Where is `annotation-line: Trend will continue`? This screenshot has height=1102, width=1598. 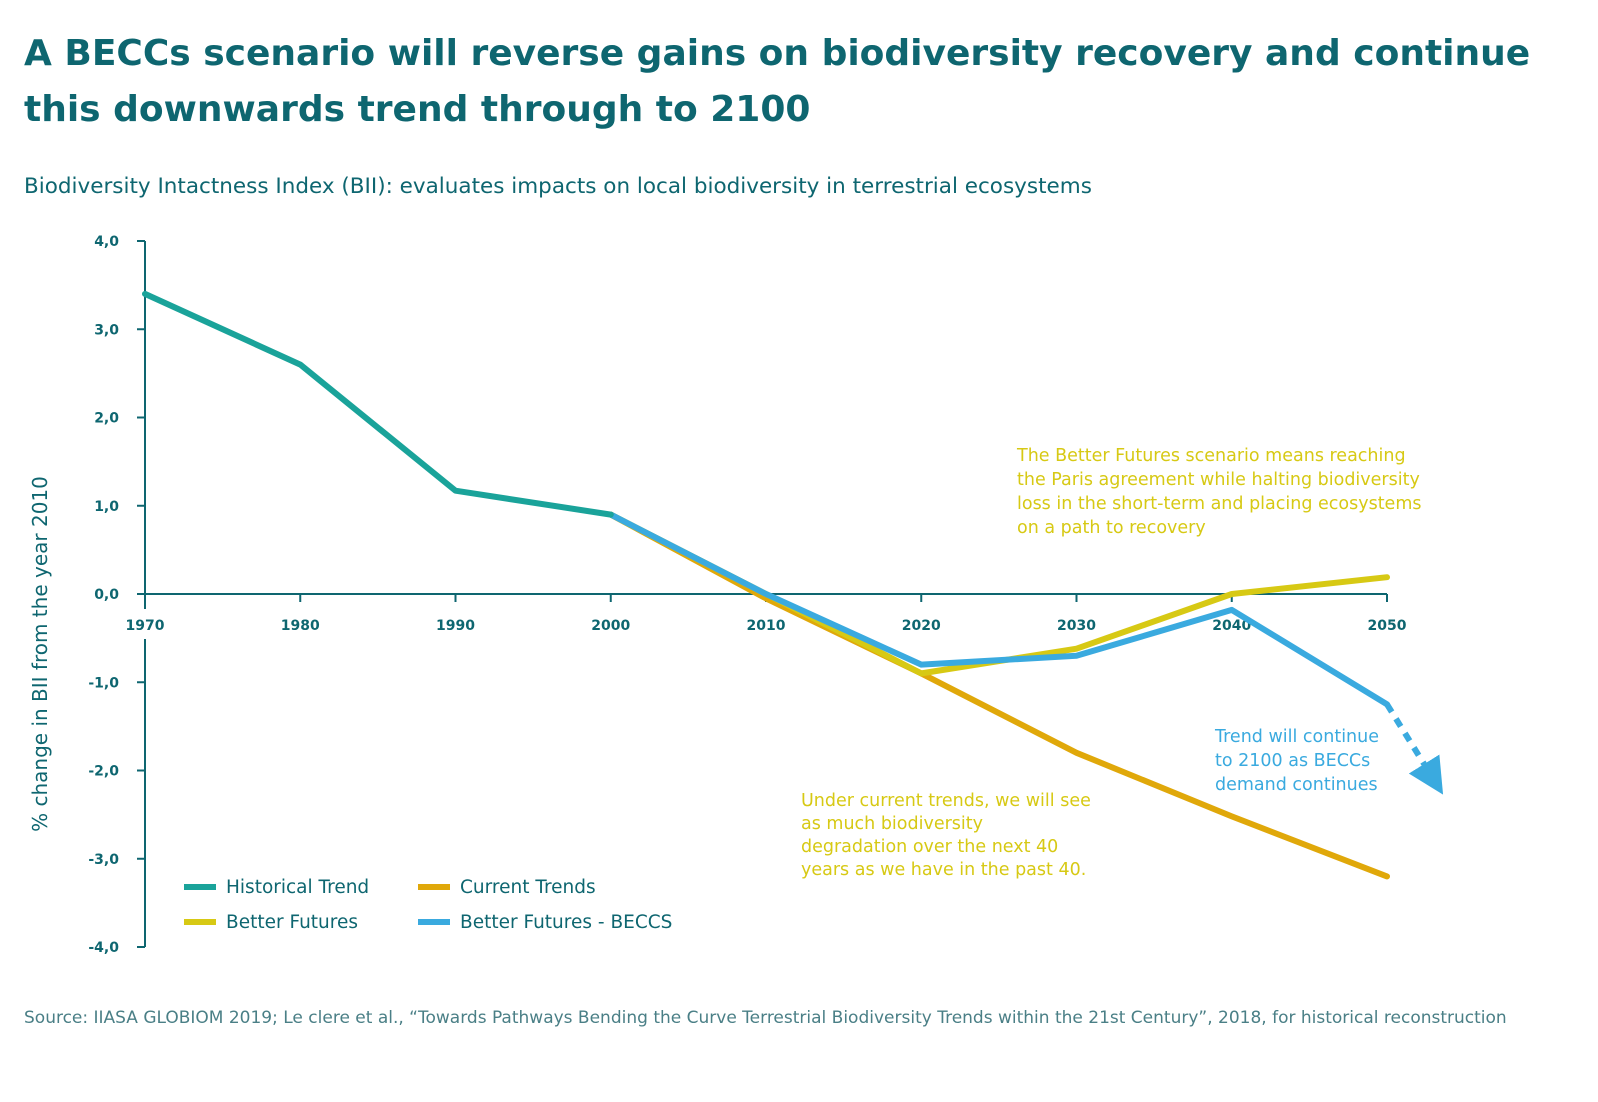
annotation-line: Trend will continue is located at coordinates (1296, 737).